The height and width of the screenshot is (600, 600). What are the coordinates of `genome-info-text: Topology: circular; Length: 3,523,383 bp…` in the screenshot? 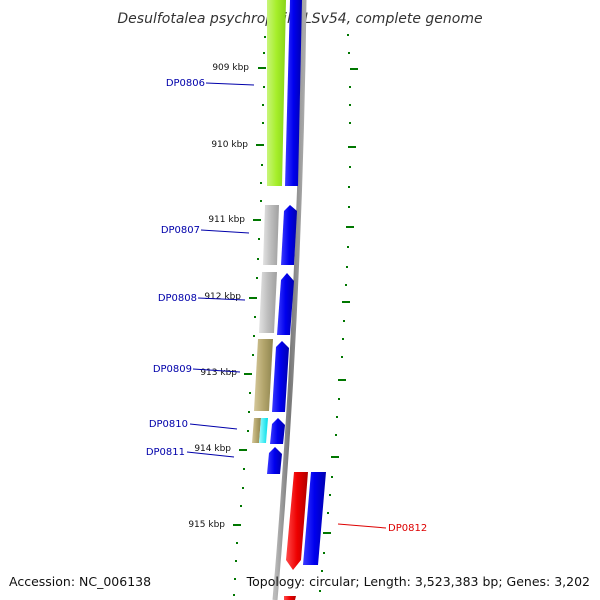 It's located at (418, 581).